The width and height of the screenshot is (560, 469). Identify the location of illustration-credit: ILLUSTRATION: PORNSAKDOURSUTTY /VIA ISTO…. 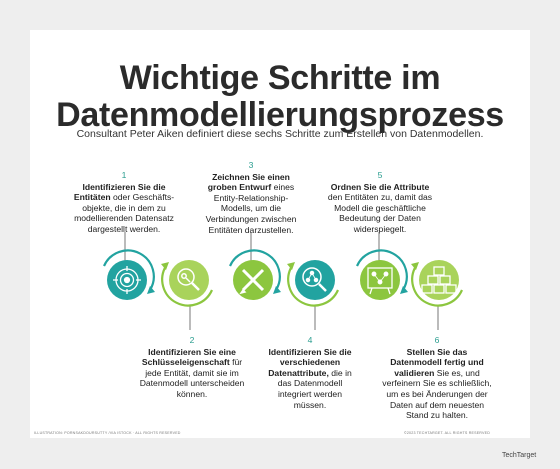
(107, 433).